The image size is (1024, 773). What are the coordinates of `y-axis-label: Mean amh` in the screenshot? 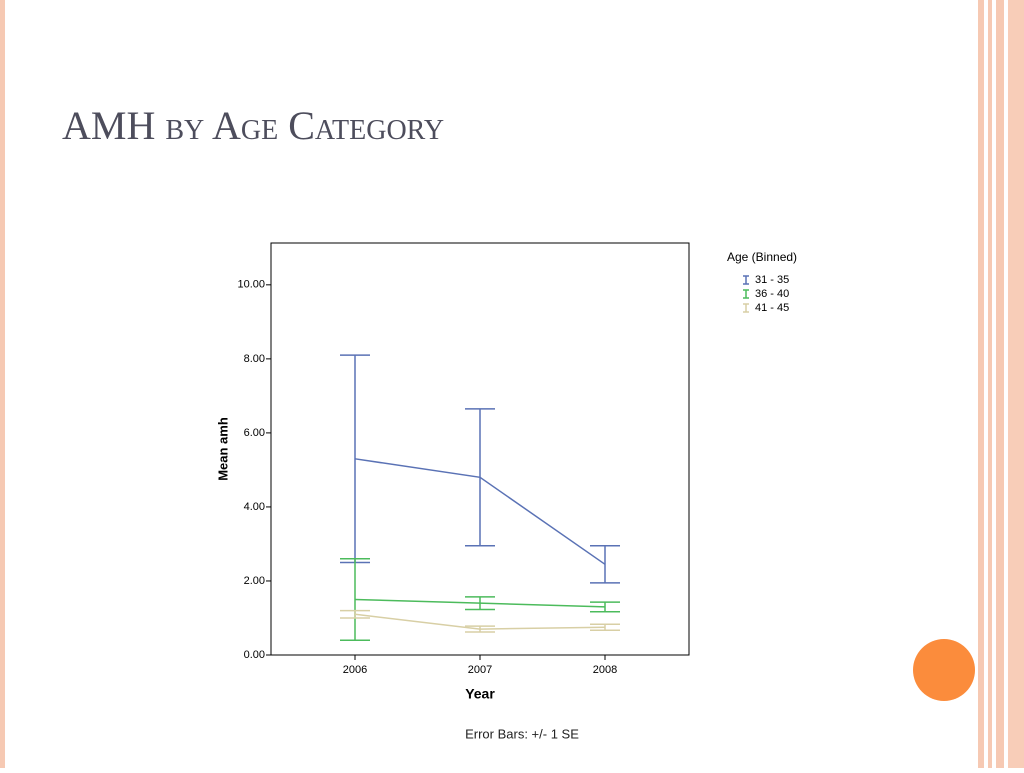 It's located at (222, 449).